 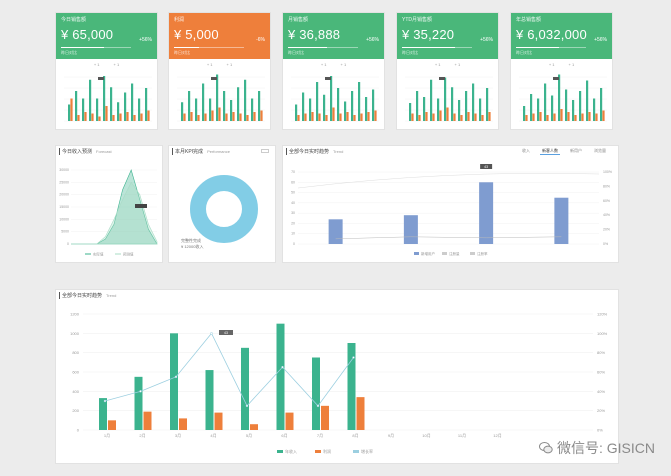 I want to click on y-tick-label: 40, so click(x=293, y=203).